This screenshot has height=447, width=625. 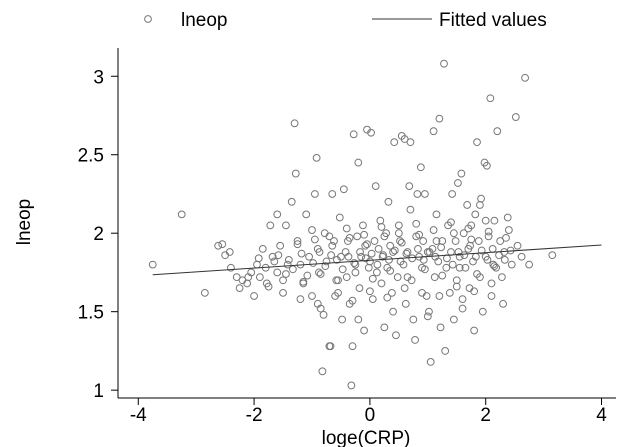 I want to click on fitted-line-group, so click(x=377, y=260).